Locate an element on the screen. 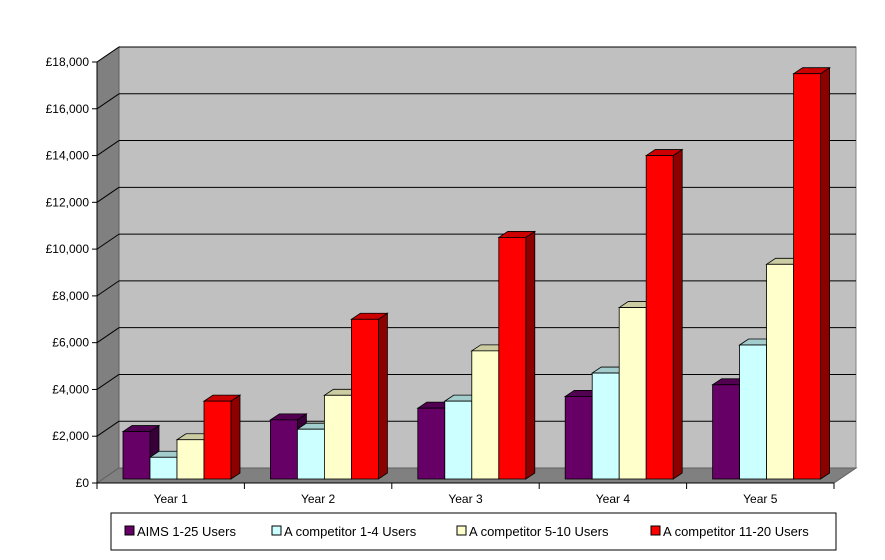  y-tick-label: £4,000 is located at coordinates (70, 389).